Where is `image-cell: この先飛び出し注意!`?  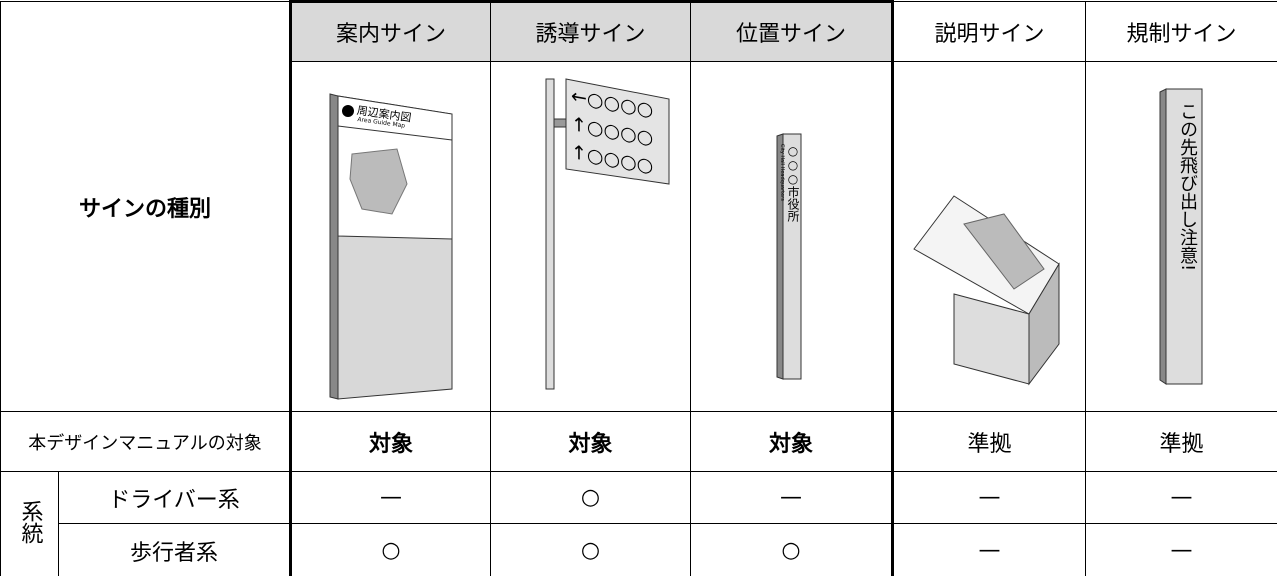 image-cell: この先飛び出し注意! is located at coordinates (1181, 236).